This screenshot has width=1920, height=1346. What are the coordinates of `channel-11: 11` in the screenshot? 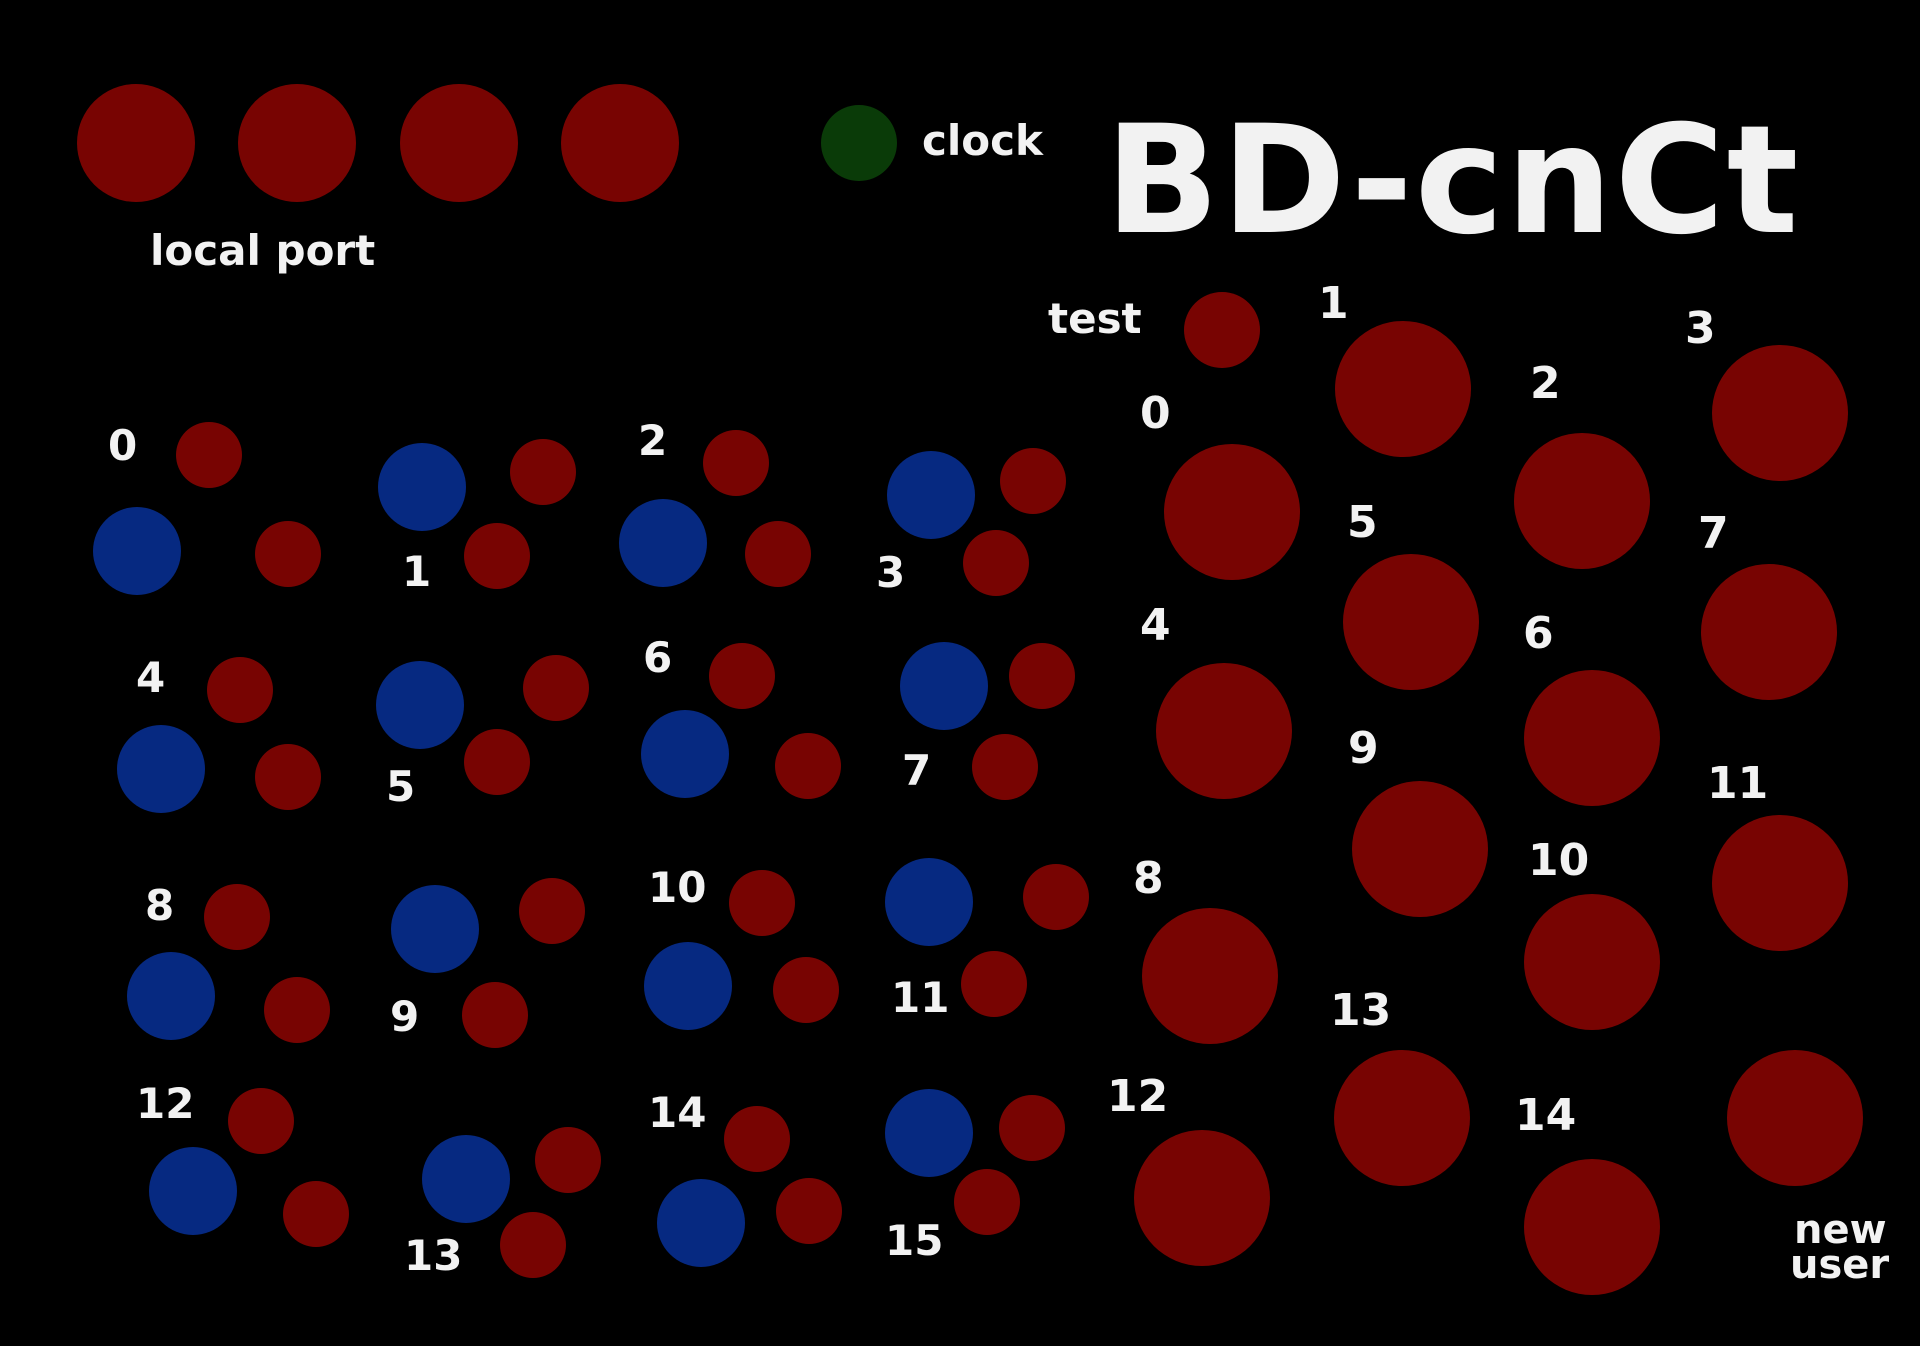 It's located at (987, 940).